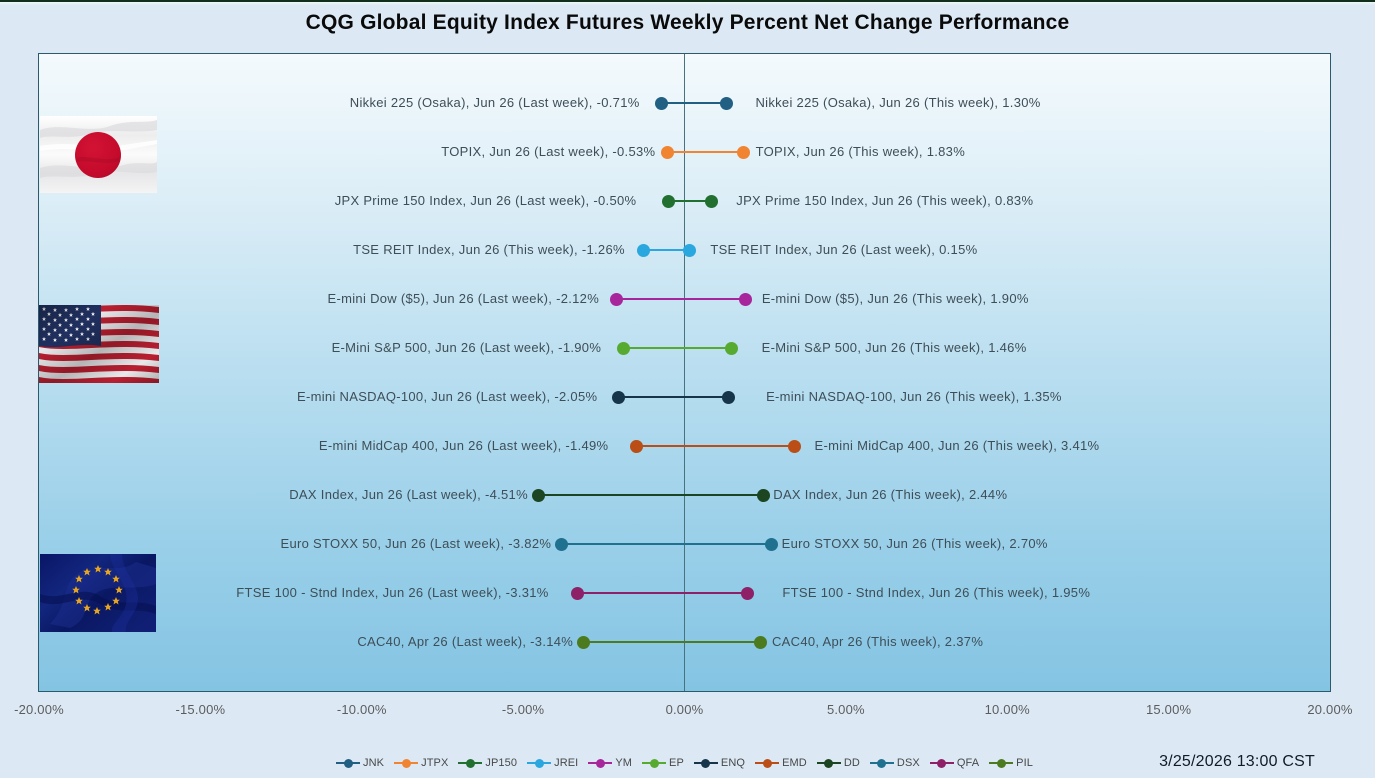 The width and height of the screenshot is (1375, 778). I want to click on legend: JNK JTPX JP150 JREI YM EP ENQ EMD DD DSX QFA PIL, so click(684, 763).